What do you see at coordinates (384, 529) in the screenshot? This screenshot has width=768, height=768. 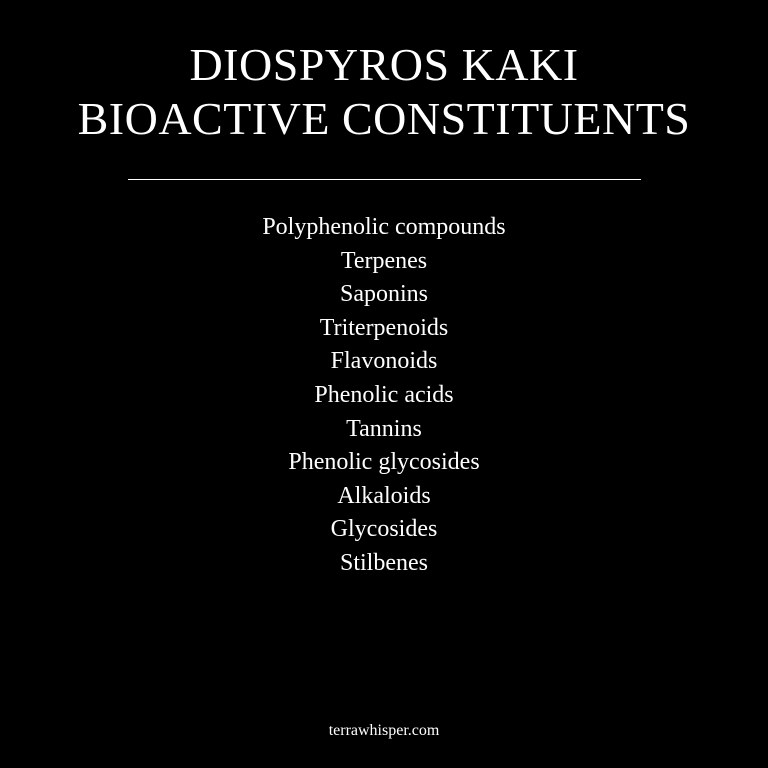 I see `list-item: Glycosides` at bounding box center [384, 529].